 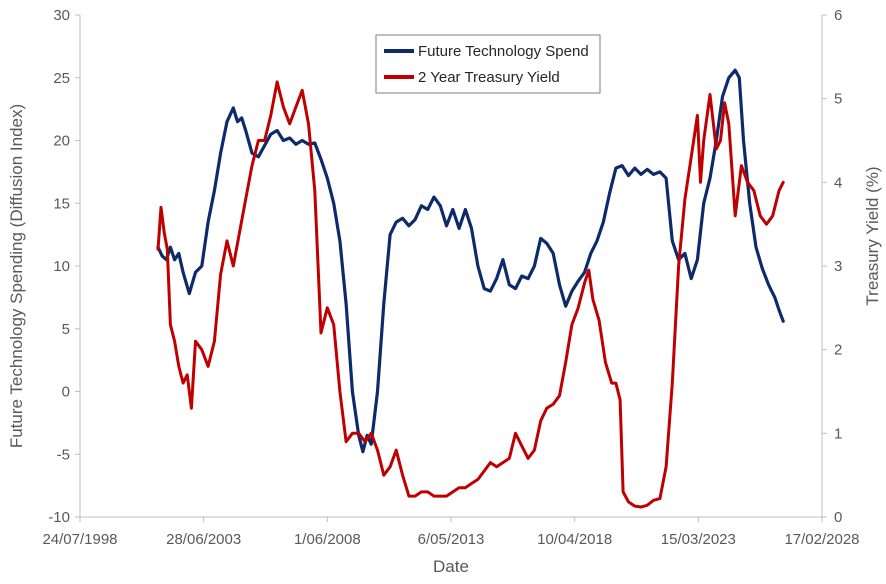 I want to click on right-y-tick-label: 2, so click(x=838, y=350).